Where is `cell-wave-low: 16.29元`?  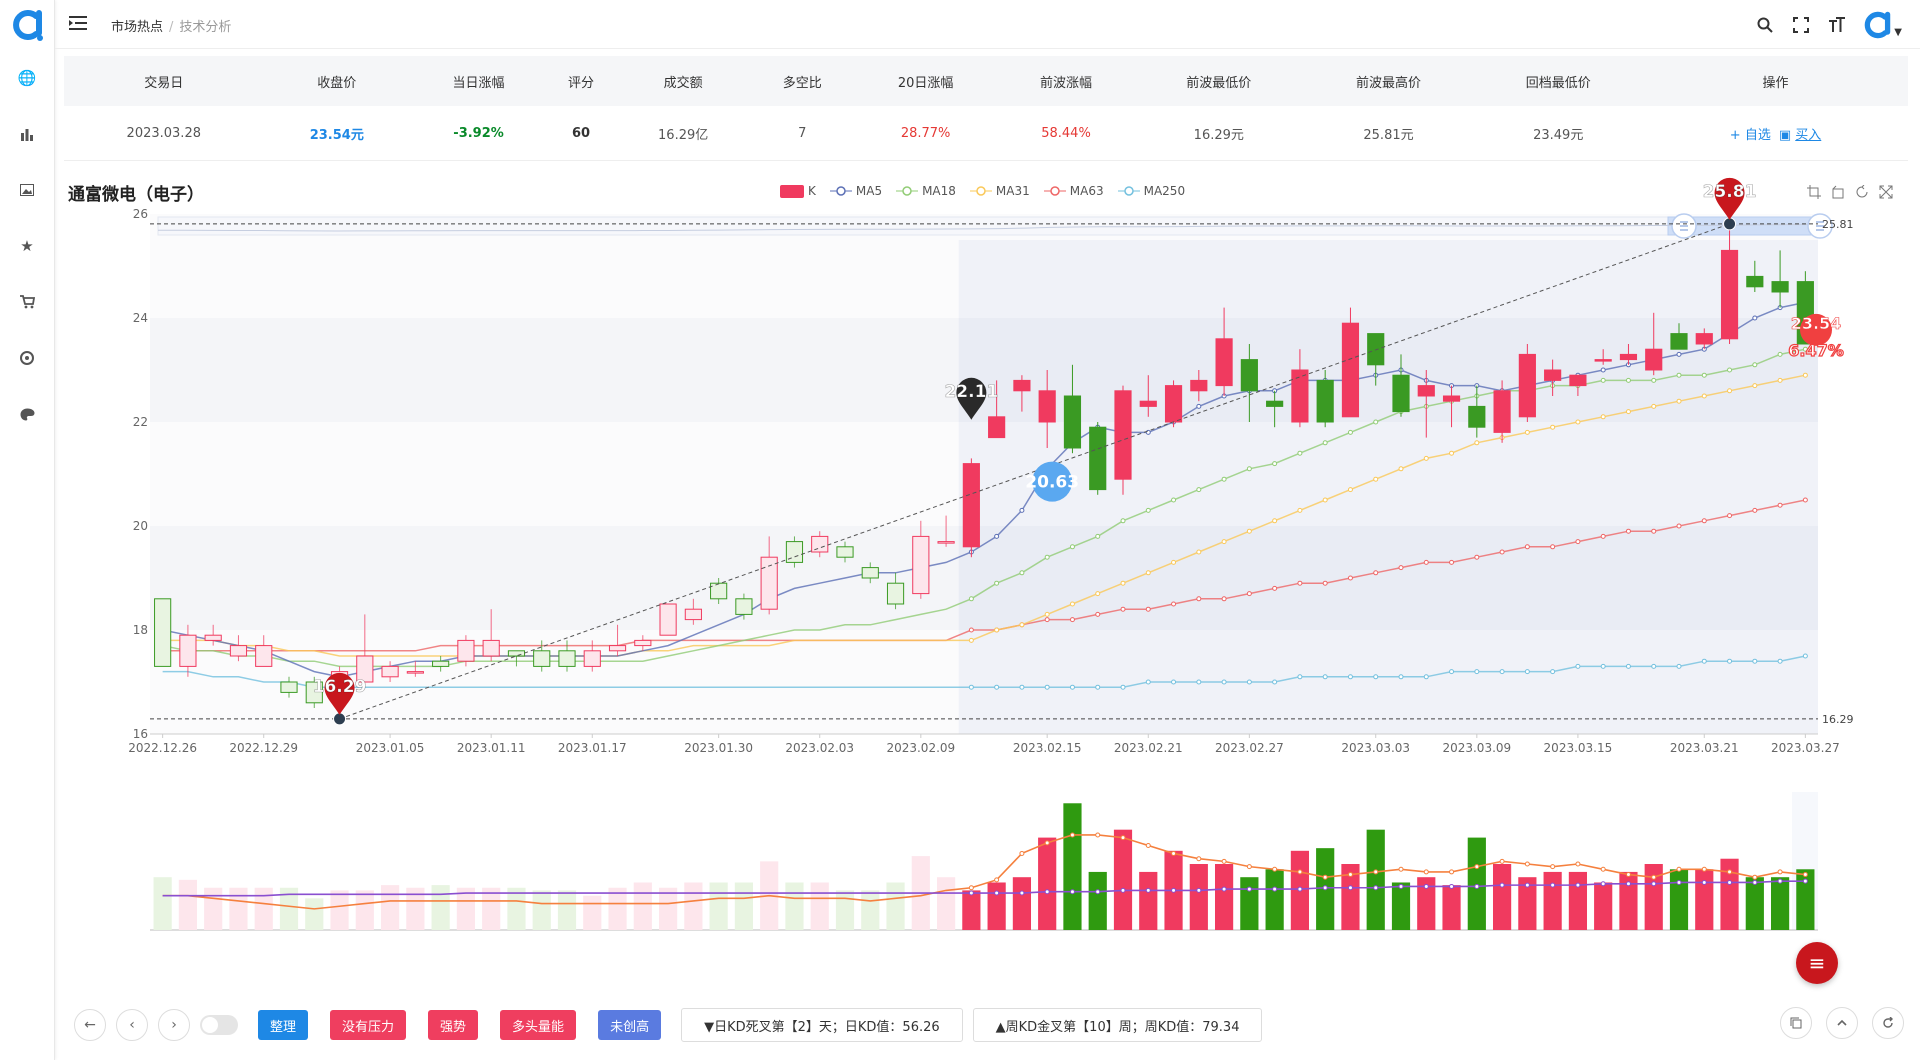 cell-wave-low: 16.29元 is located at coordinates (1218, 133).